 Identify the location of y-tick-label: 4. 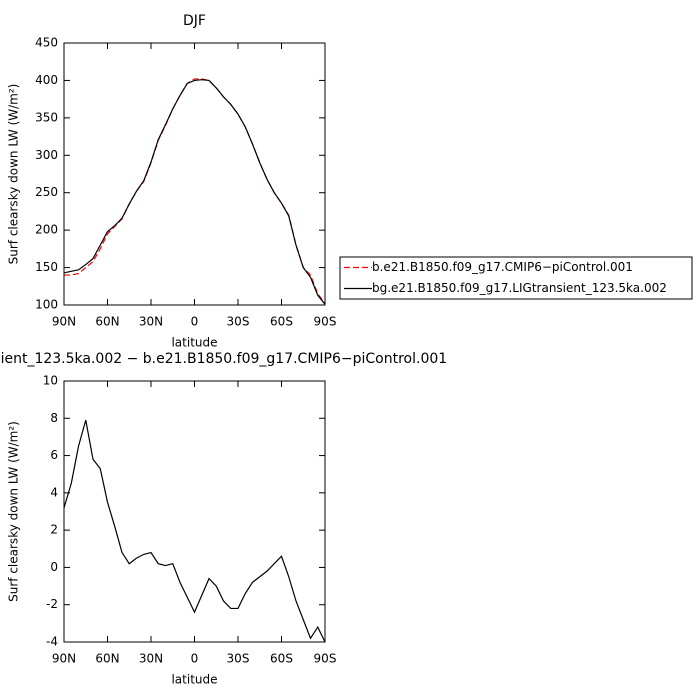
(54, 492).